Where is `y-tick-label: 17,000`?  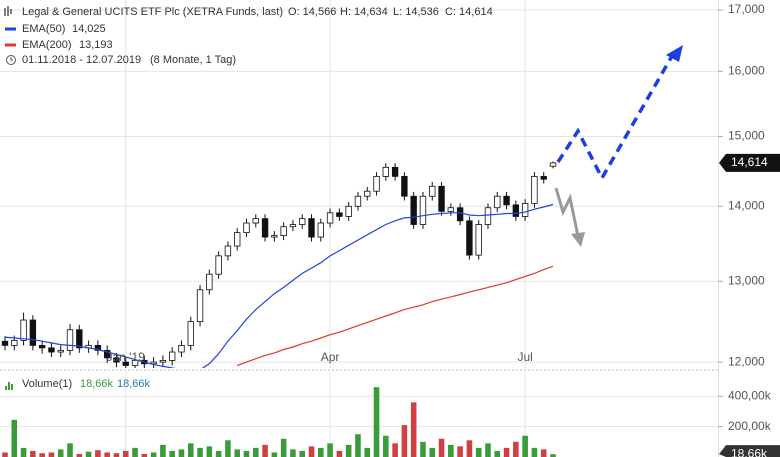 y-tick-label: 17,000 is located at coordinates (746, 9).